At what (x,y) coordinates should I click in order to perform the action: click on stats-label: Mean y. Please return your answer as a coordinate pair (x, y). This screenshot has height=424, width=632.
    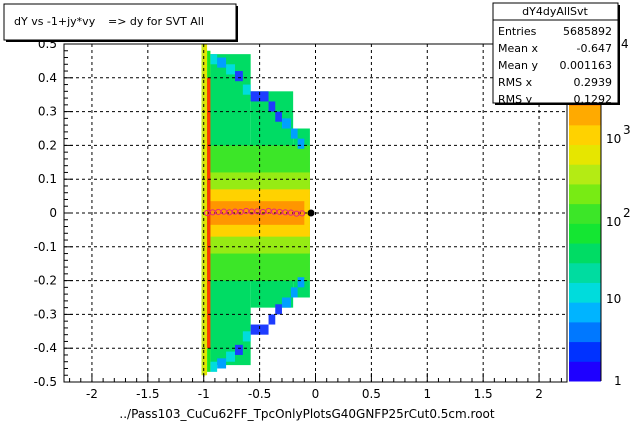
    Looking at the image, I should click on (518, 65).